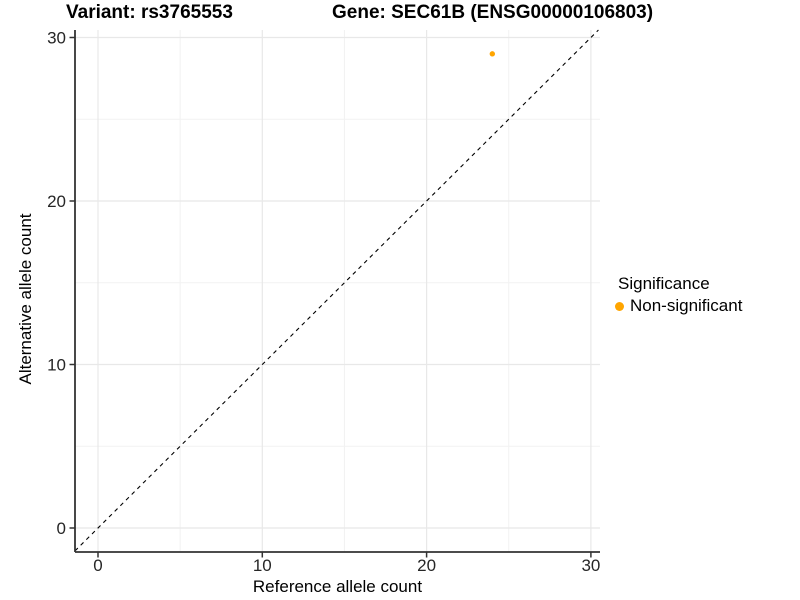 The height and width of the screenshot is (600, 800). What do you see at coordinates (590, 565) in the screenshot?
I see `x-tick-label: 30` at bounding box center [590, 565].